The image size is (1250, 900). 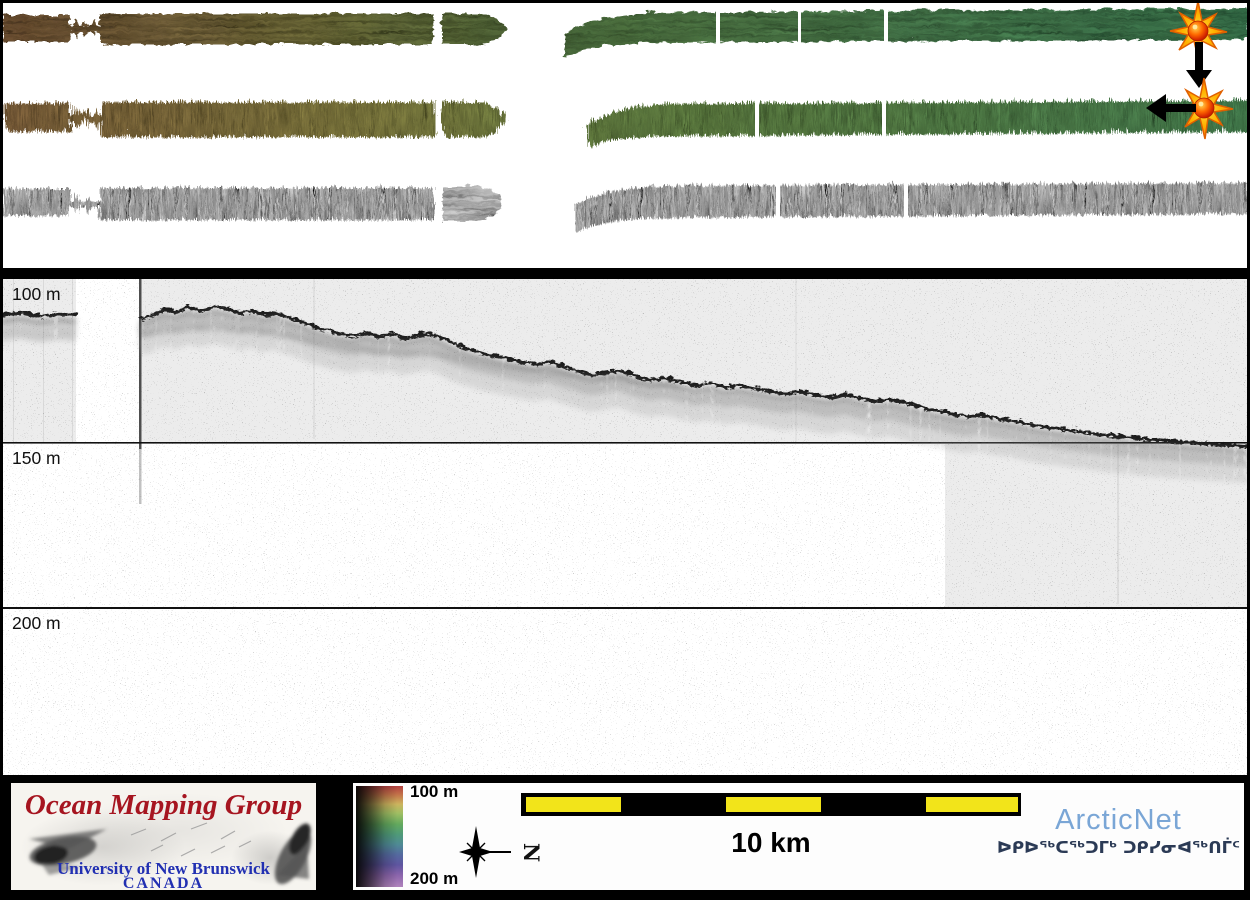 What do you see at coordinates (68, 852) in the screenshot?
I see `towfish-left-art` at bounding box center [68, 852].